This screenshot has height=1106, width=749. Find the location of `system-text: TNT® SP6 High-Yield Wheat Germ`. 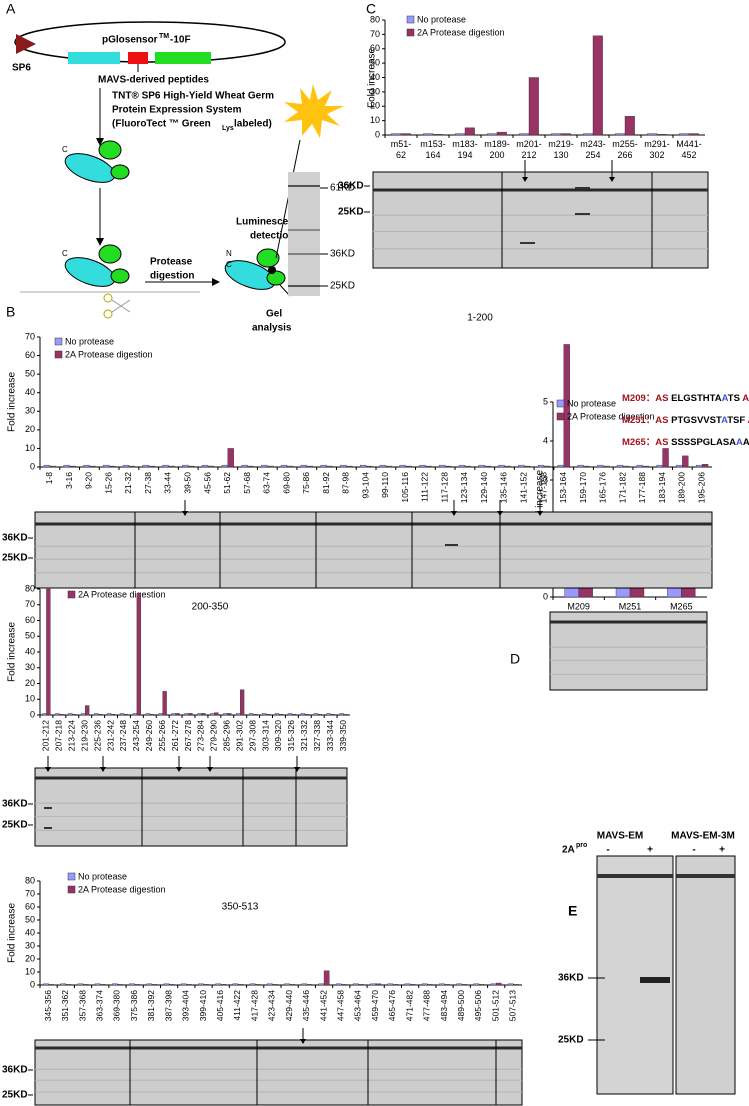

system-text: TNT® SP6 High-Yield Wheat Germ is located at coordinates (193, 96).